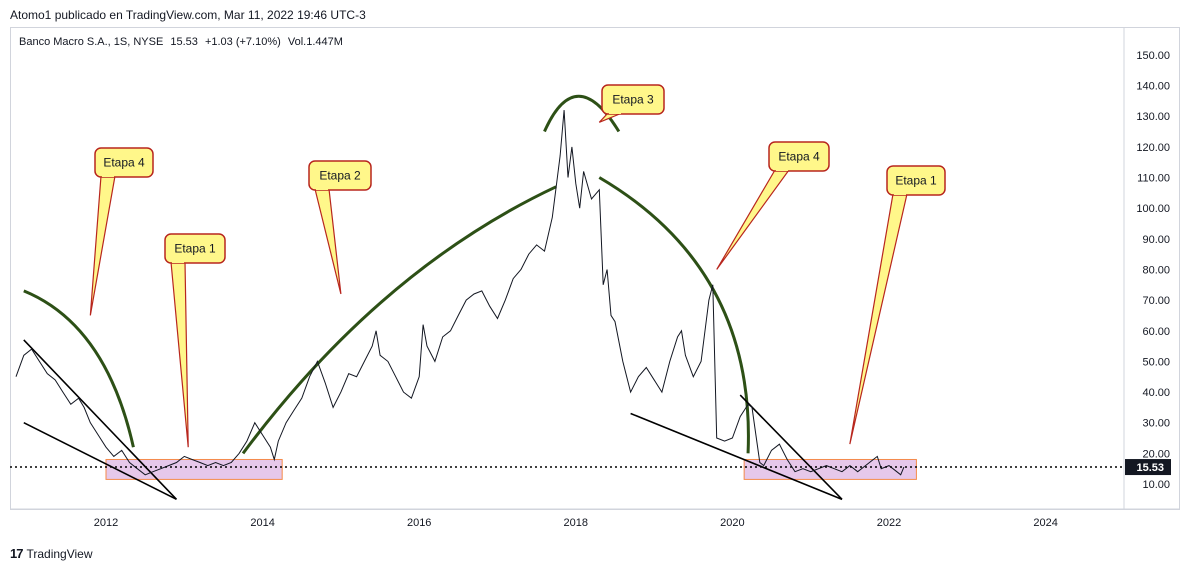 This screenshot has width=1190, height=572. What do you see at coordinates (1045, 523) in the screenshot?
I see `x-tick-label: 2024` at bounding box center [1045, 523].